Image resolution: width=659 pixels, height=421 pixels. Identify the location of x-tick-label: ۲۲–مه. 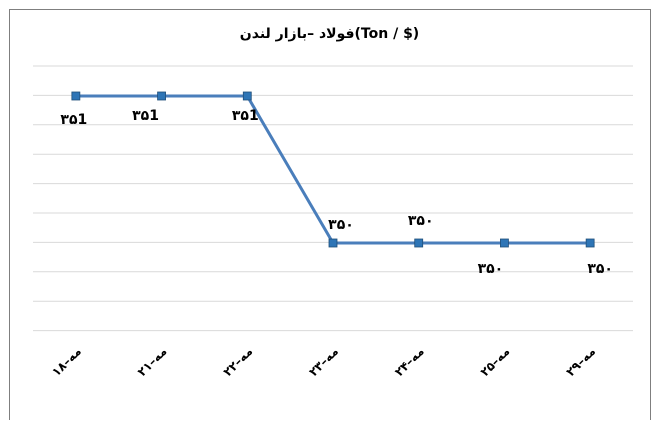
(237, 361).